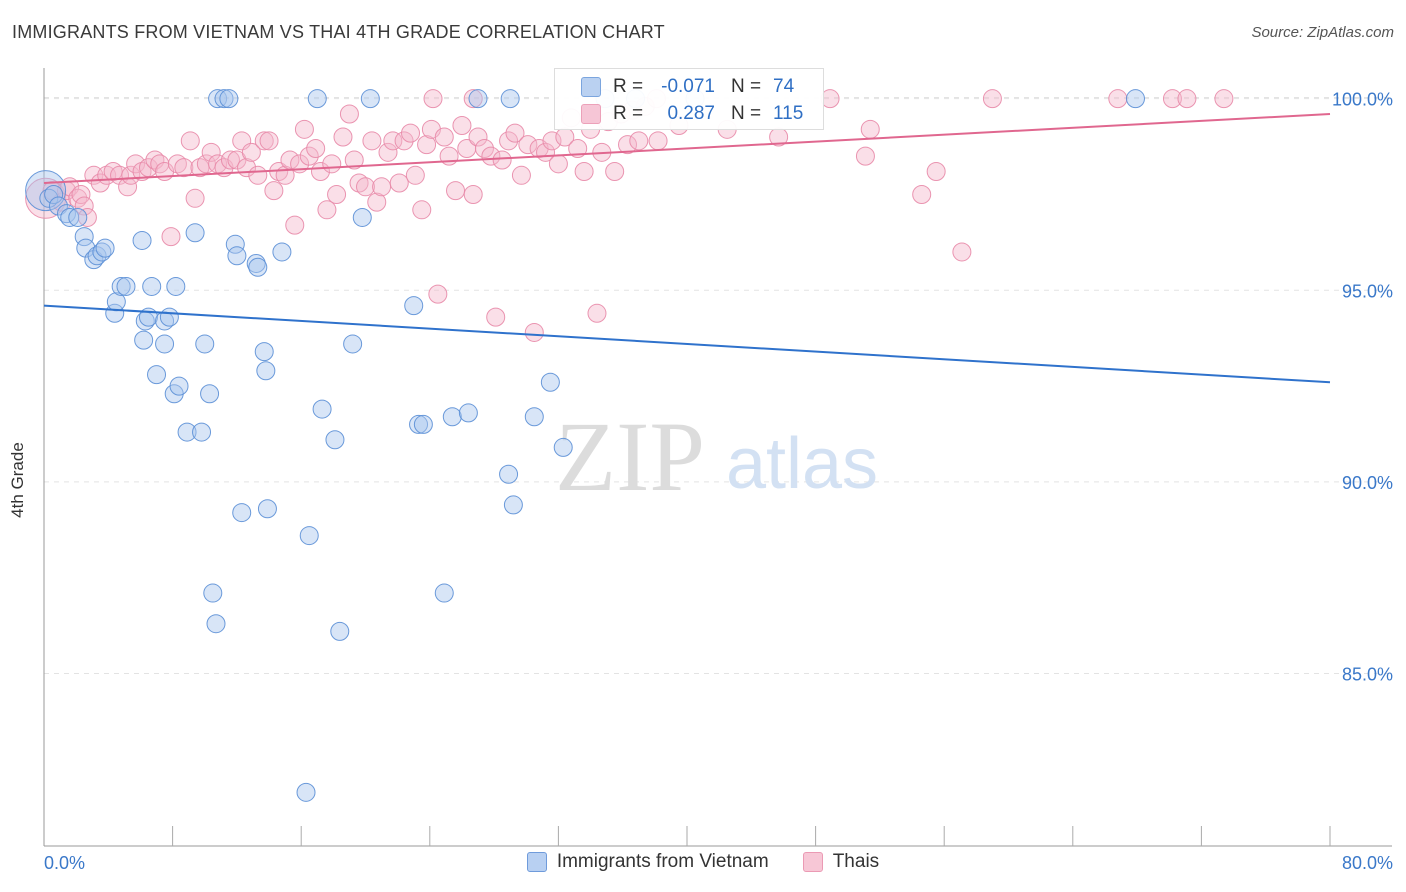  What do you see at coordinates (628, 86) in the screenshot?
I see `stats-r-label: R =` at bounding box center [628, 86].